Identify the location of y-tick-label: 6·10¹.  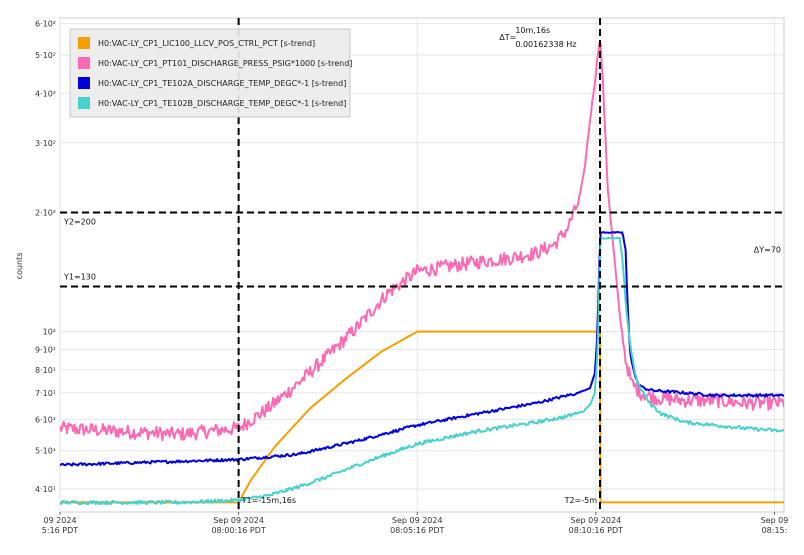
(45, 419).